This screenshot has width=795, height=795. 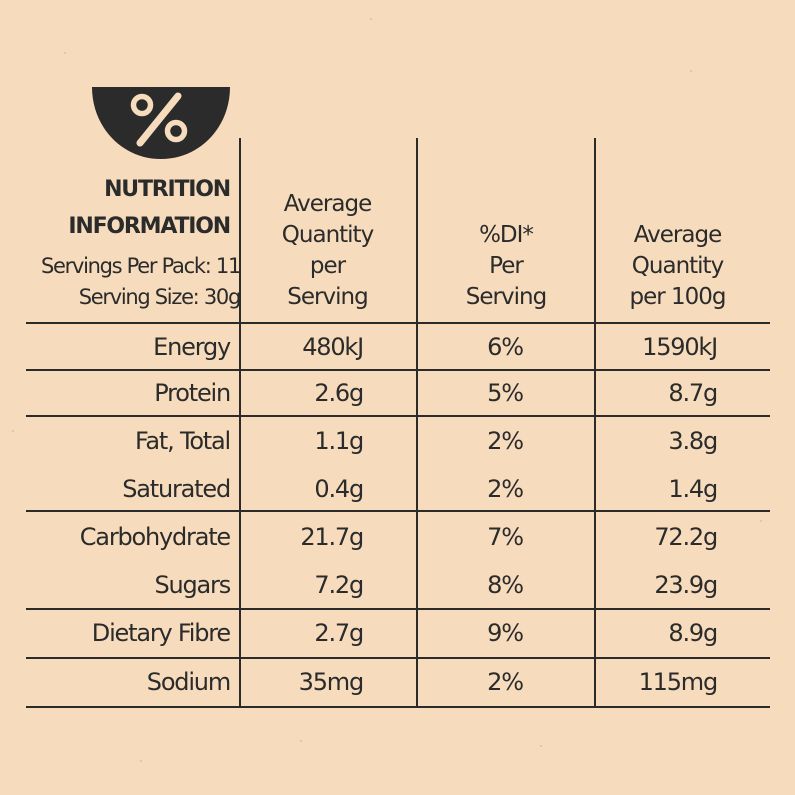 What do you see at coordinates (693, 393) in the screenshot?
I see `per-100g-value: 8.7g` at bounding box center [693, 393].